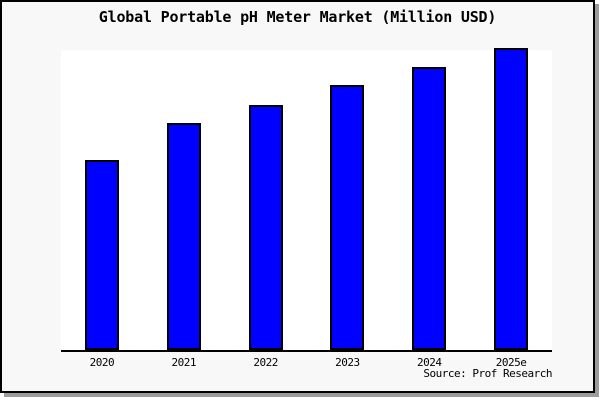  I want to click on bar-2023, so click(347, 217).